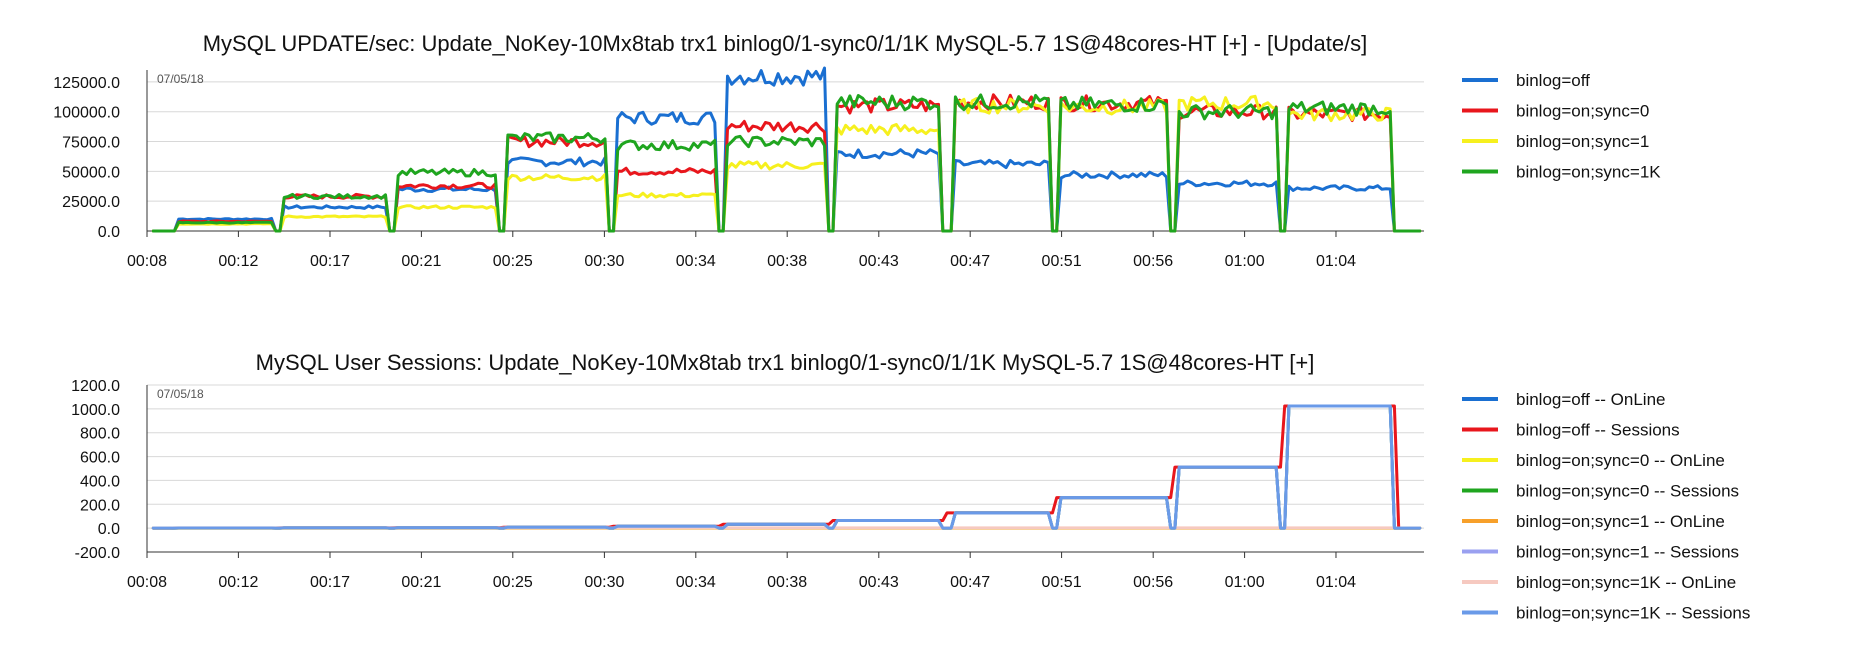 This screenshot has width=1852, height=648. Describe the element at coordinates (97, 553) in the screenshot. I see `y-tick-label: -200.0` at that location.